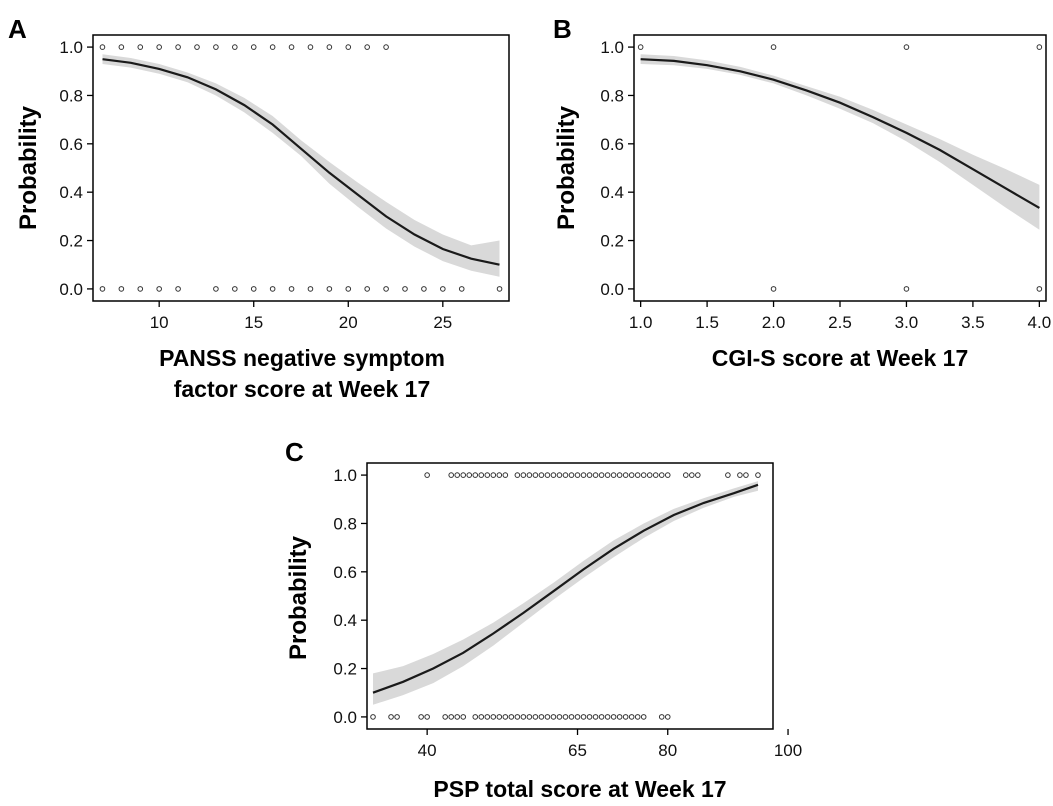  I want to click on fitted-curve-c, so click(565, 588).